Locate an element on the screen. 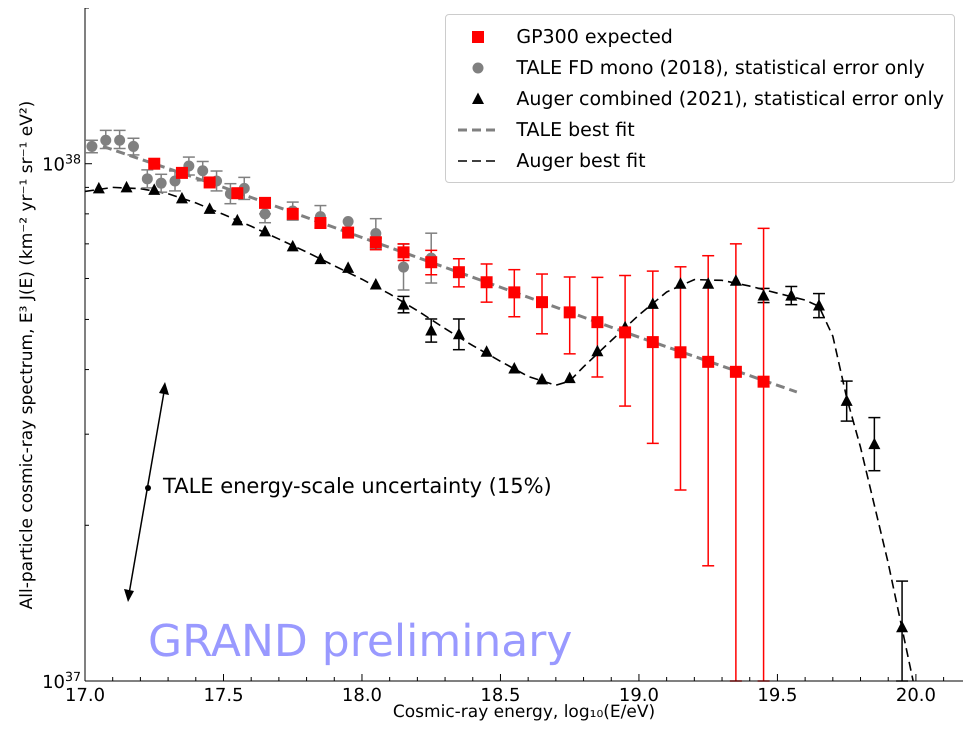 Image resolution: width=965 pixels, height=731 pixels. legend-label: Auger combined (2021), statistical error only is located at coordinates (730, 99).